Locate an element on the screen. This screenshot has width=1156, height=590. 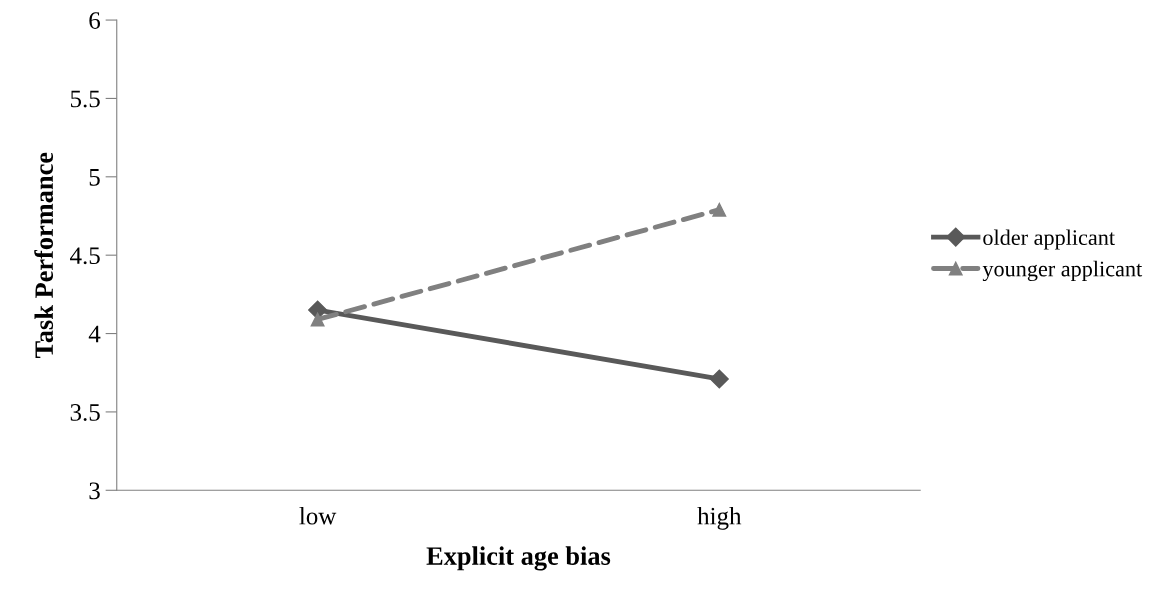
y-tick-label: 3 is located at coordinates (94, 491).